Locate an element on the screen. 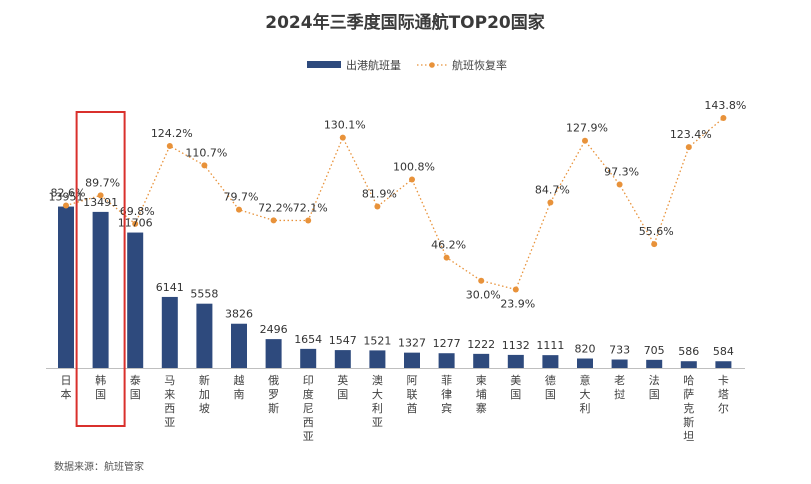 Image resolution: width=811 pixels, height=484 pixels. rate-value-label: 110.7% is located at coordinates (206, 152).